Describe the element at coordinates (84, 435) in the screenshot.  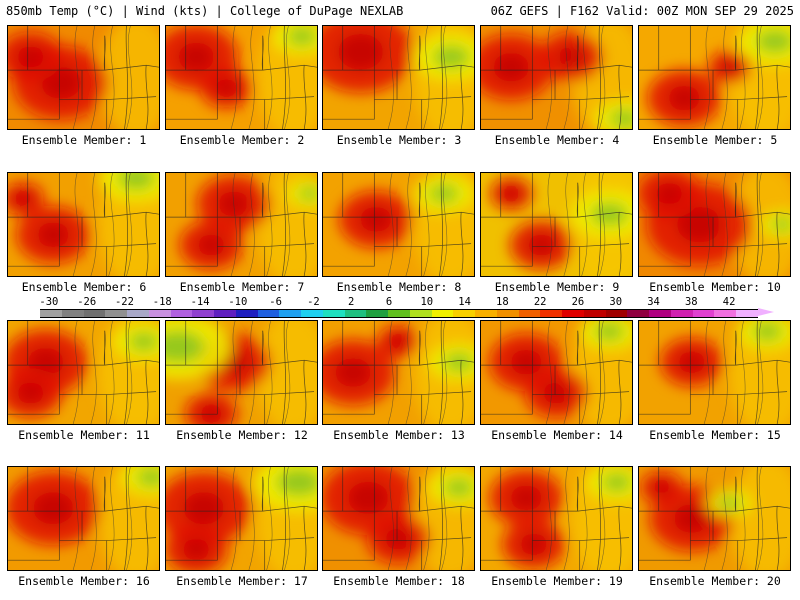
I see `ensemble-member-label: Ensemble Member: 11` at that location.